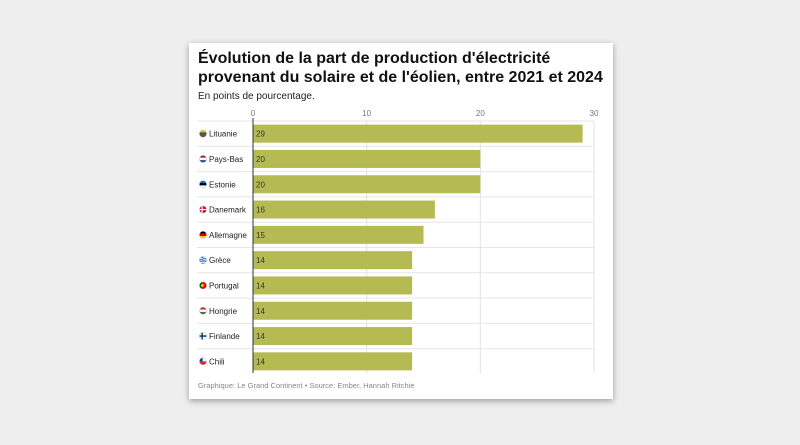  I want to click on chart-subtitle: En points de pourcentage., so click(256, 96).